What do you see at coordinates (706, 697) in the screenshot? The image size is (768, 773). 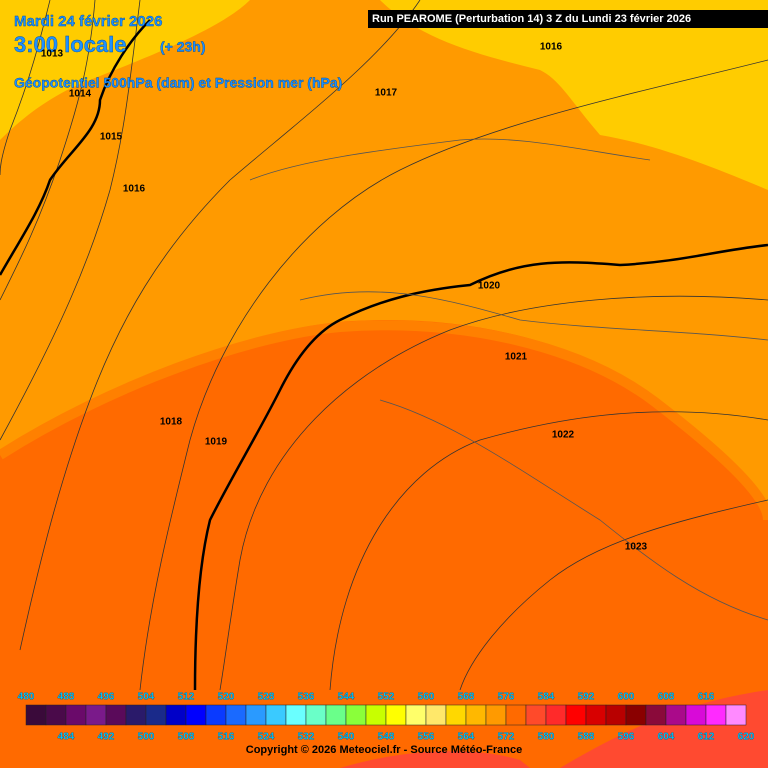 I see `legend-label: 616` at bounding box center [706, 697].